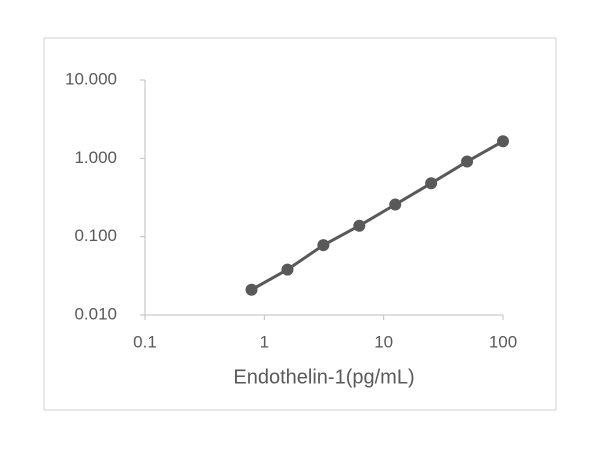  Describe the element at coordinates (503, 341) in the screenshot. I see `x-tick-label: 100` at that location.